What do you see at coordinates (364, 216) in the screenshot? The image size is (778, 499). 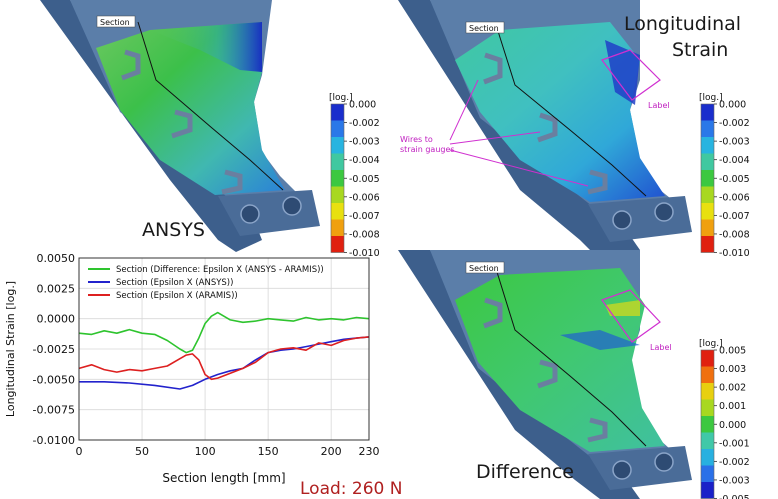 I see `colorbar-ansys-tick-label: -0.007` at bounding box center [364, 216].